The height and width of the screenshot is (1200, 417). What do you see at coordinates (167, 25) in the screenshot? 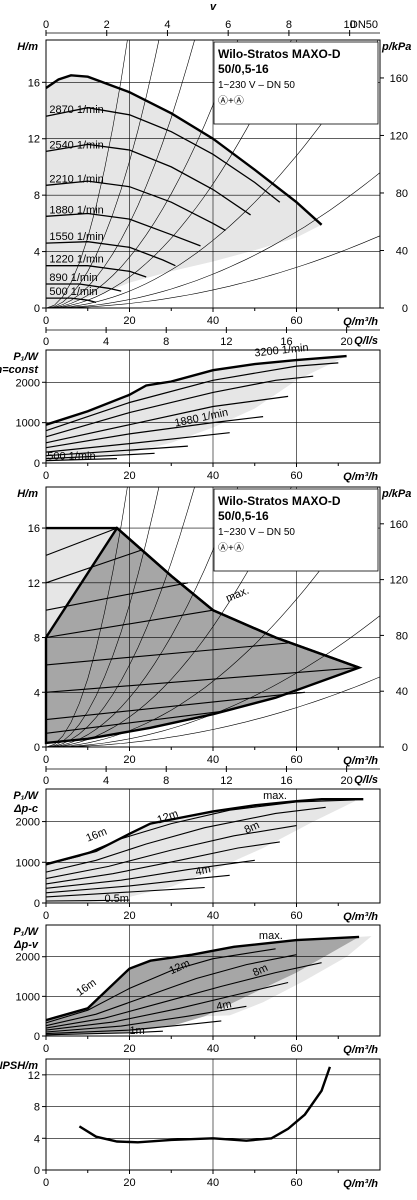
I see `top-axis-v-tick-label: 4` at bounding box center [167, 25].